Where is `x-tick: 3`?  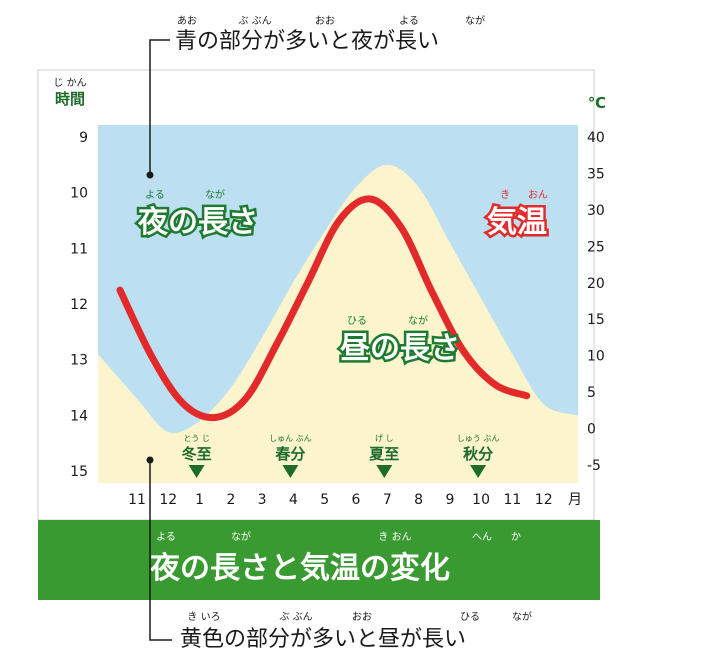 x-tick: 3 is located at coordinates (262, 500).